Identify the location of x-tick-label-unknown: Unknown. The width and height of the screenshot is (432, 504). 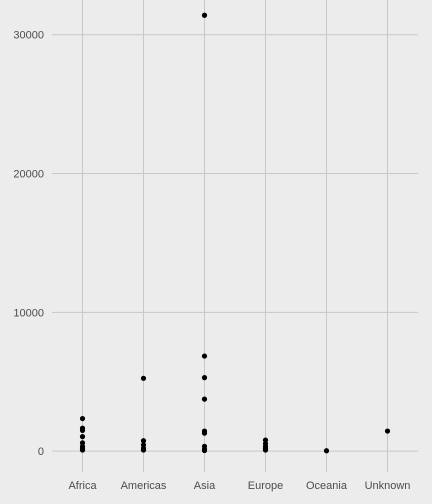
(388, 486).